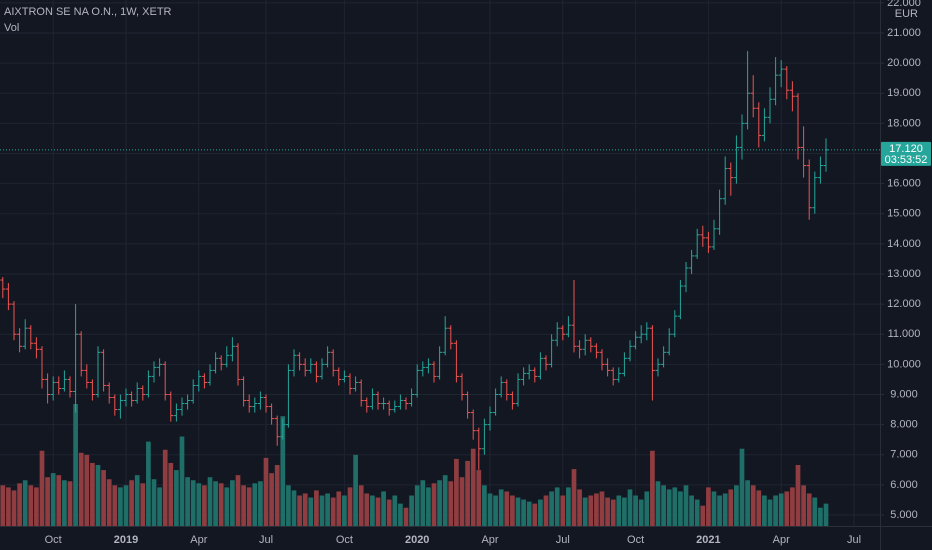 The height and width of the screenshot is (550, 932). Describe the element at coordinates (904, 214) in the screenshot. I see `y-tick-label: 15.000` at that location.